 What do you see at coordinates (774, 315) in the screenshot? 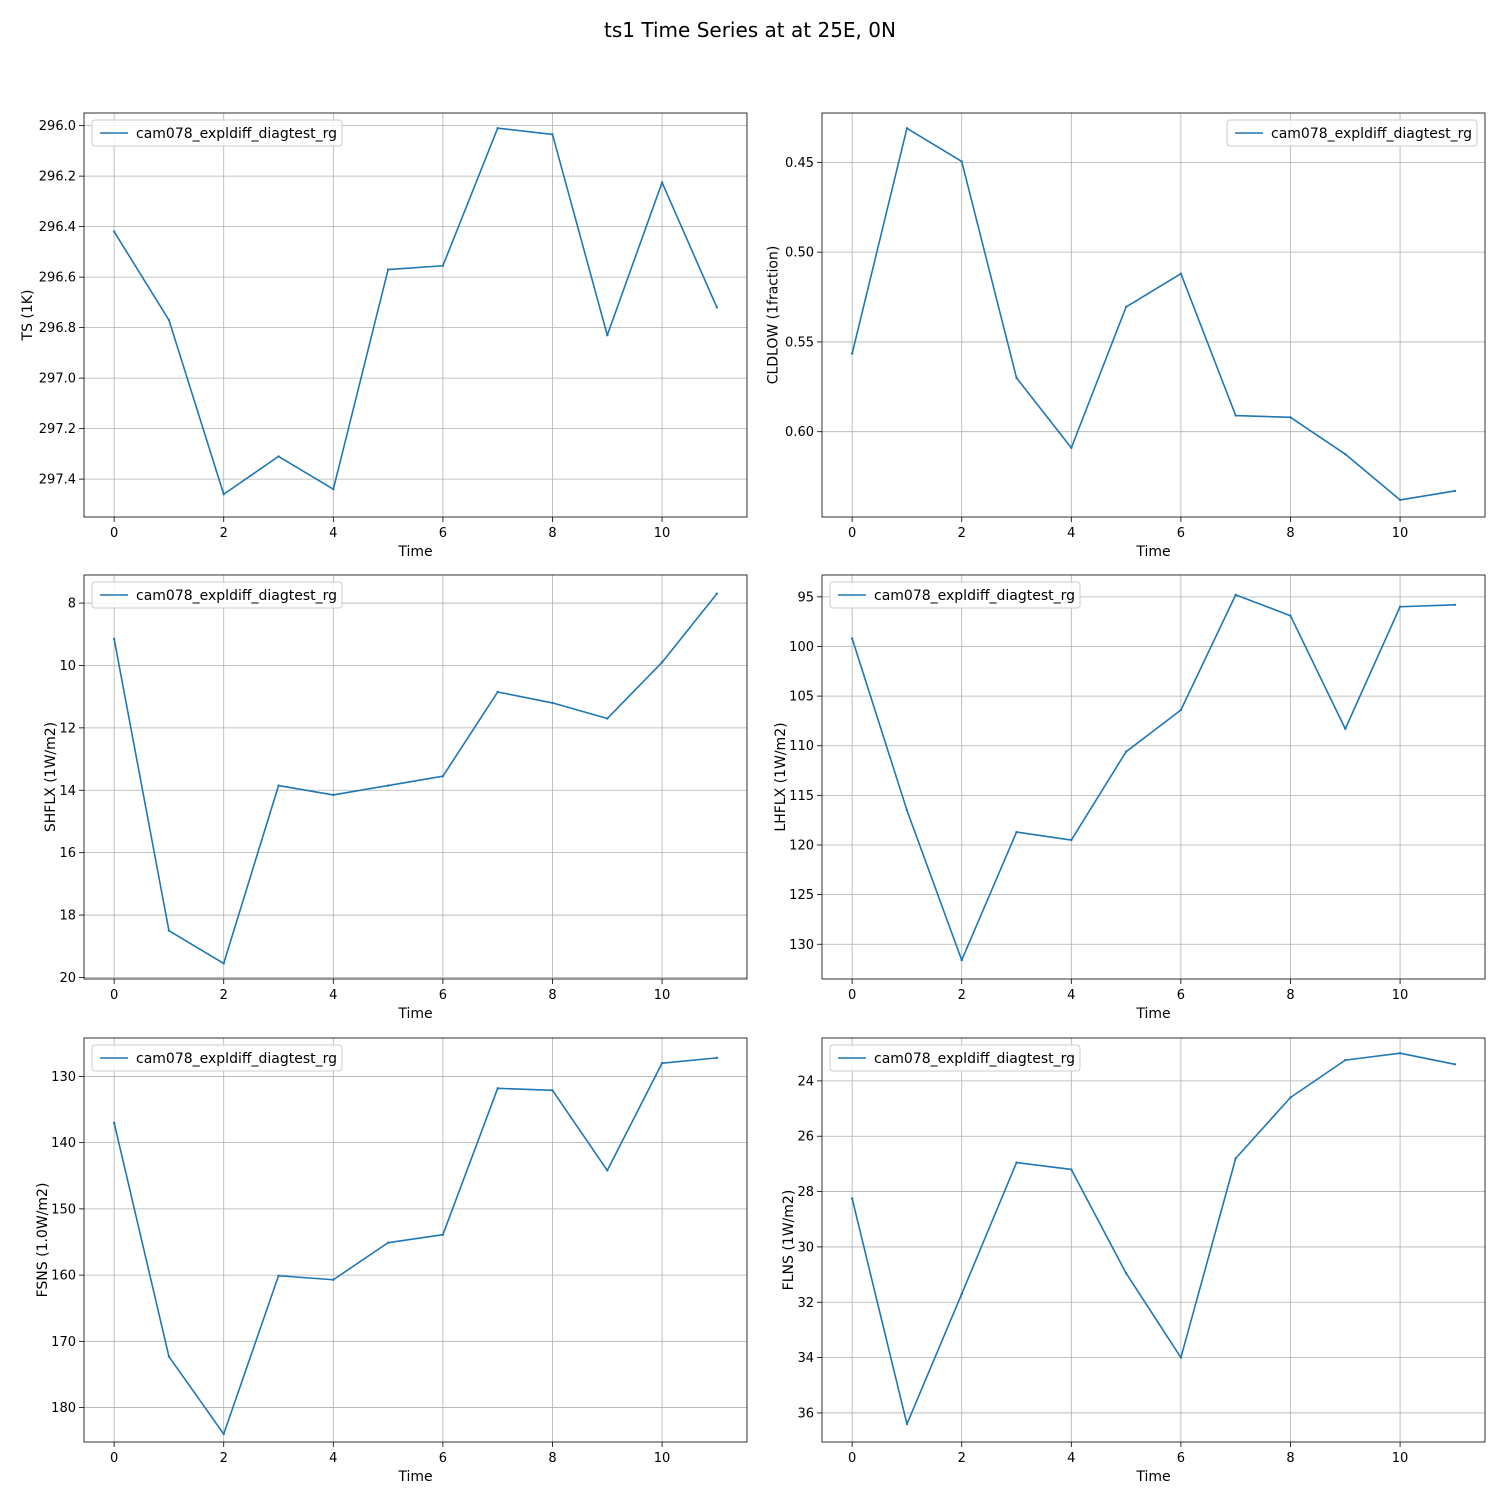
I see `y-axis-label: CLDLOW (1fraction)` at bounding box center [774, 315].